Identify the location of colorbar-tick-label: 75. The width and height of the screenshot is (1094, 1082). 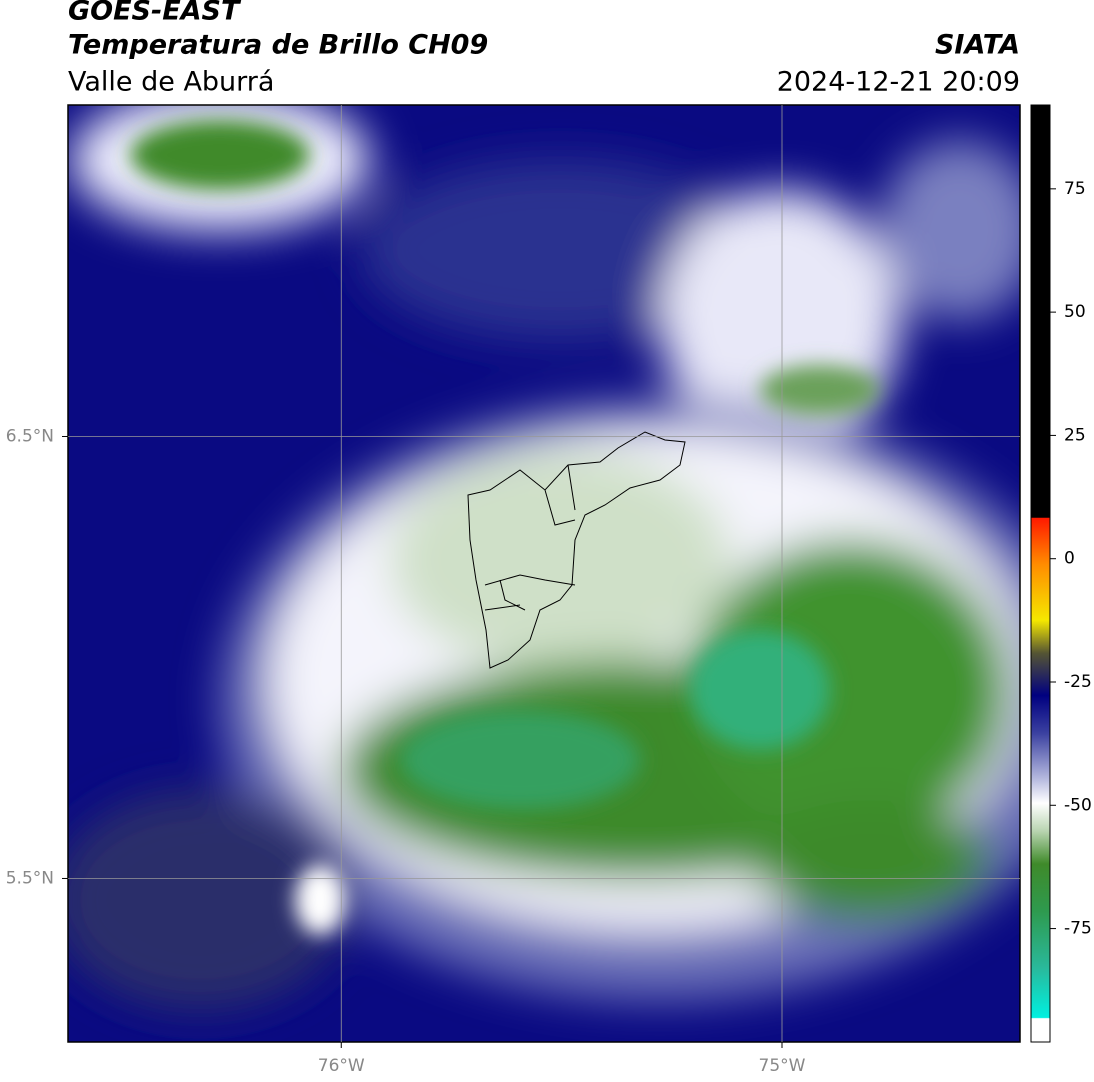
(1075, 189).